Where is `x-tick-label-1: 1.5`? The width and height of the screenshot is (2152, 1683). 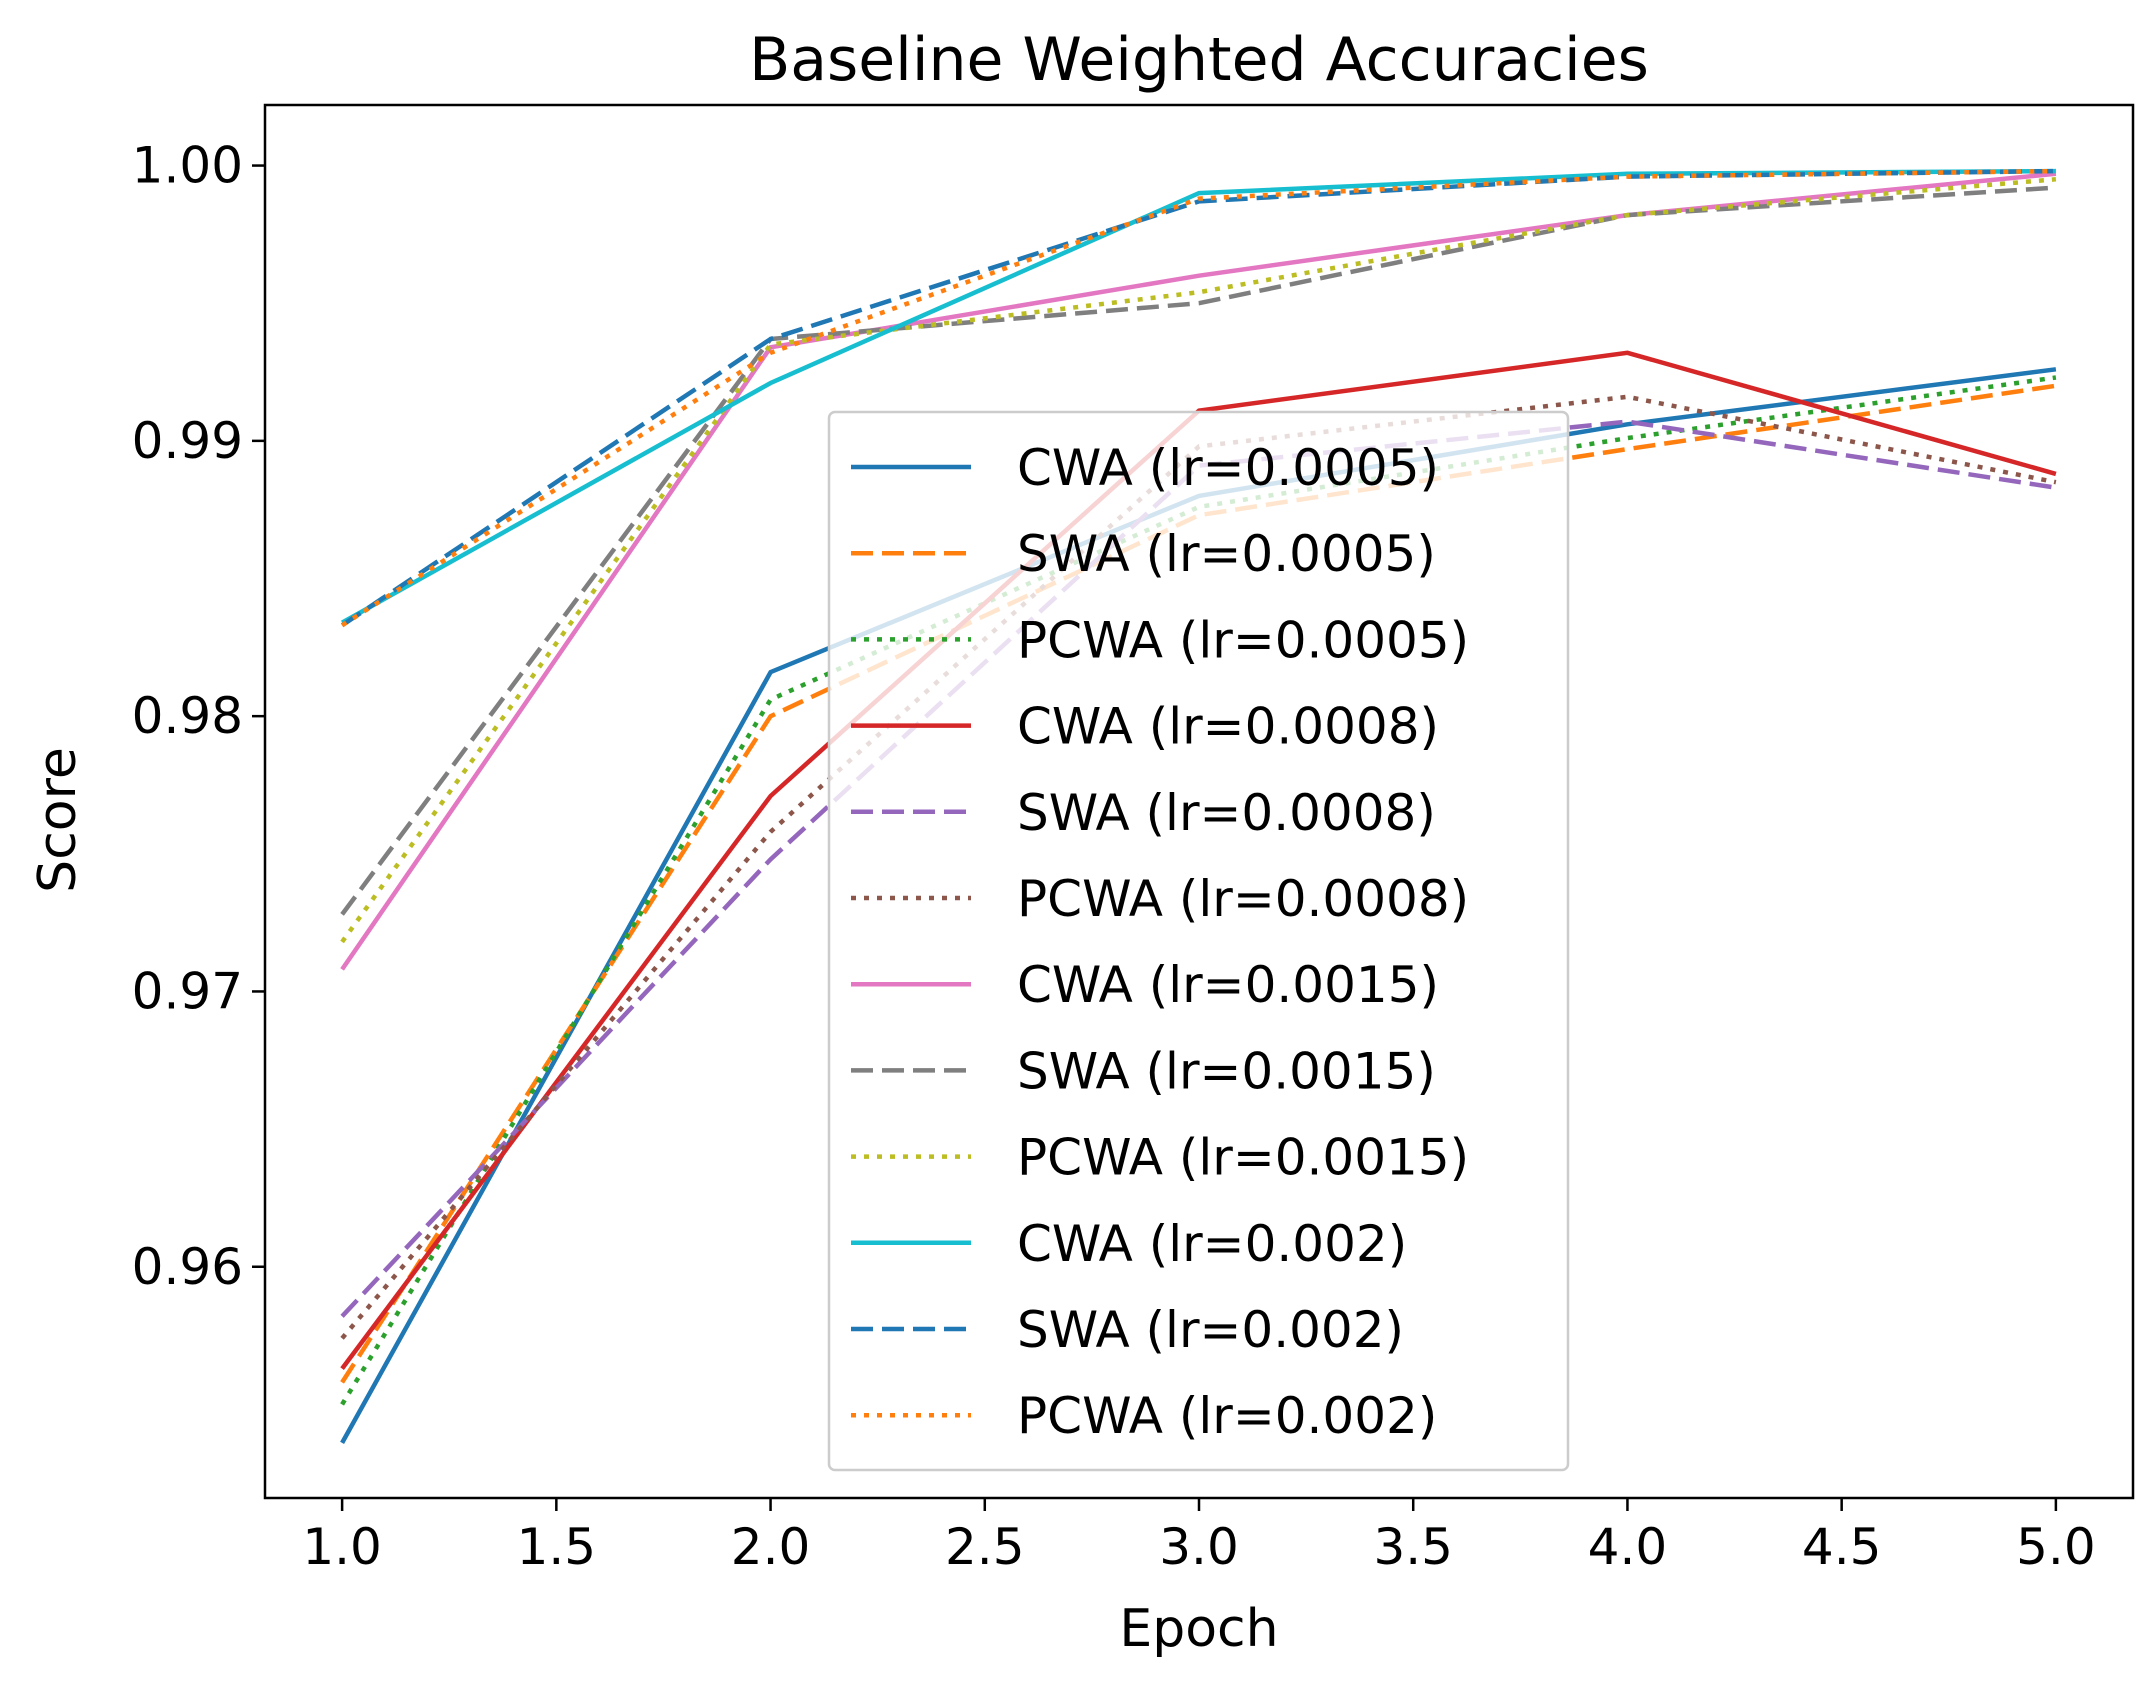
x-tick-label-1: 1.5 is located at coordinates (557, 1547).